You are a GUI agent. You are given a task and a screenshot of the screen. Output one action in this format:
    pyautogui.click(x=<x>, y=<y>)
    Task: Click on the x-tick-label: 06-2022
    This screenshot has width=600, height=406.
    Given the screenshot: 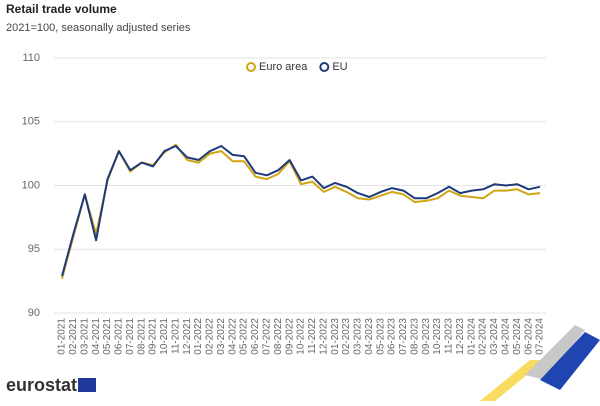 What is the action you would take?
    pyautogui.click(x=255, y=336)
    